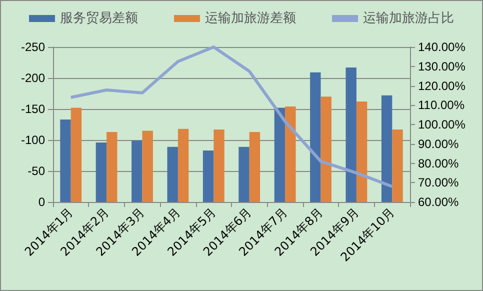 The height and width of the screenshot is (291, 483). Describe the element at coordinates (33, 109) in the screenshot. I see `y-tick-label: -150` at that location.